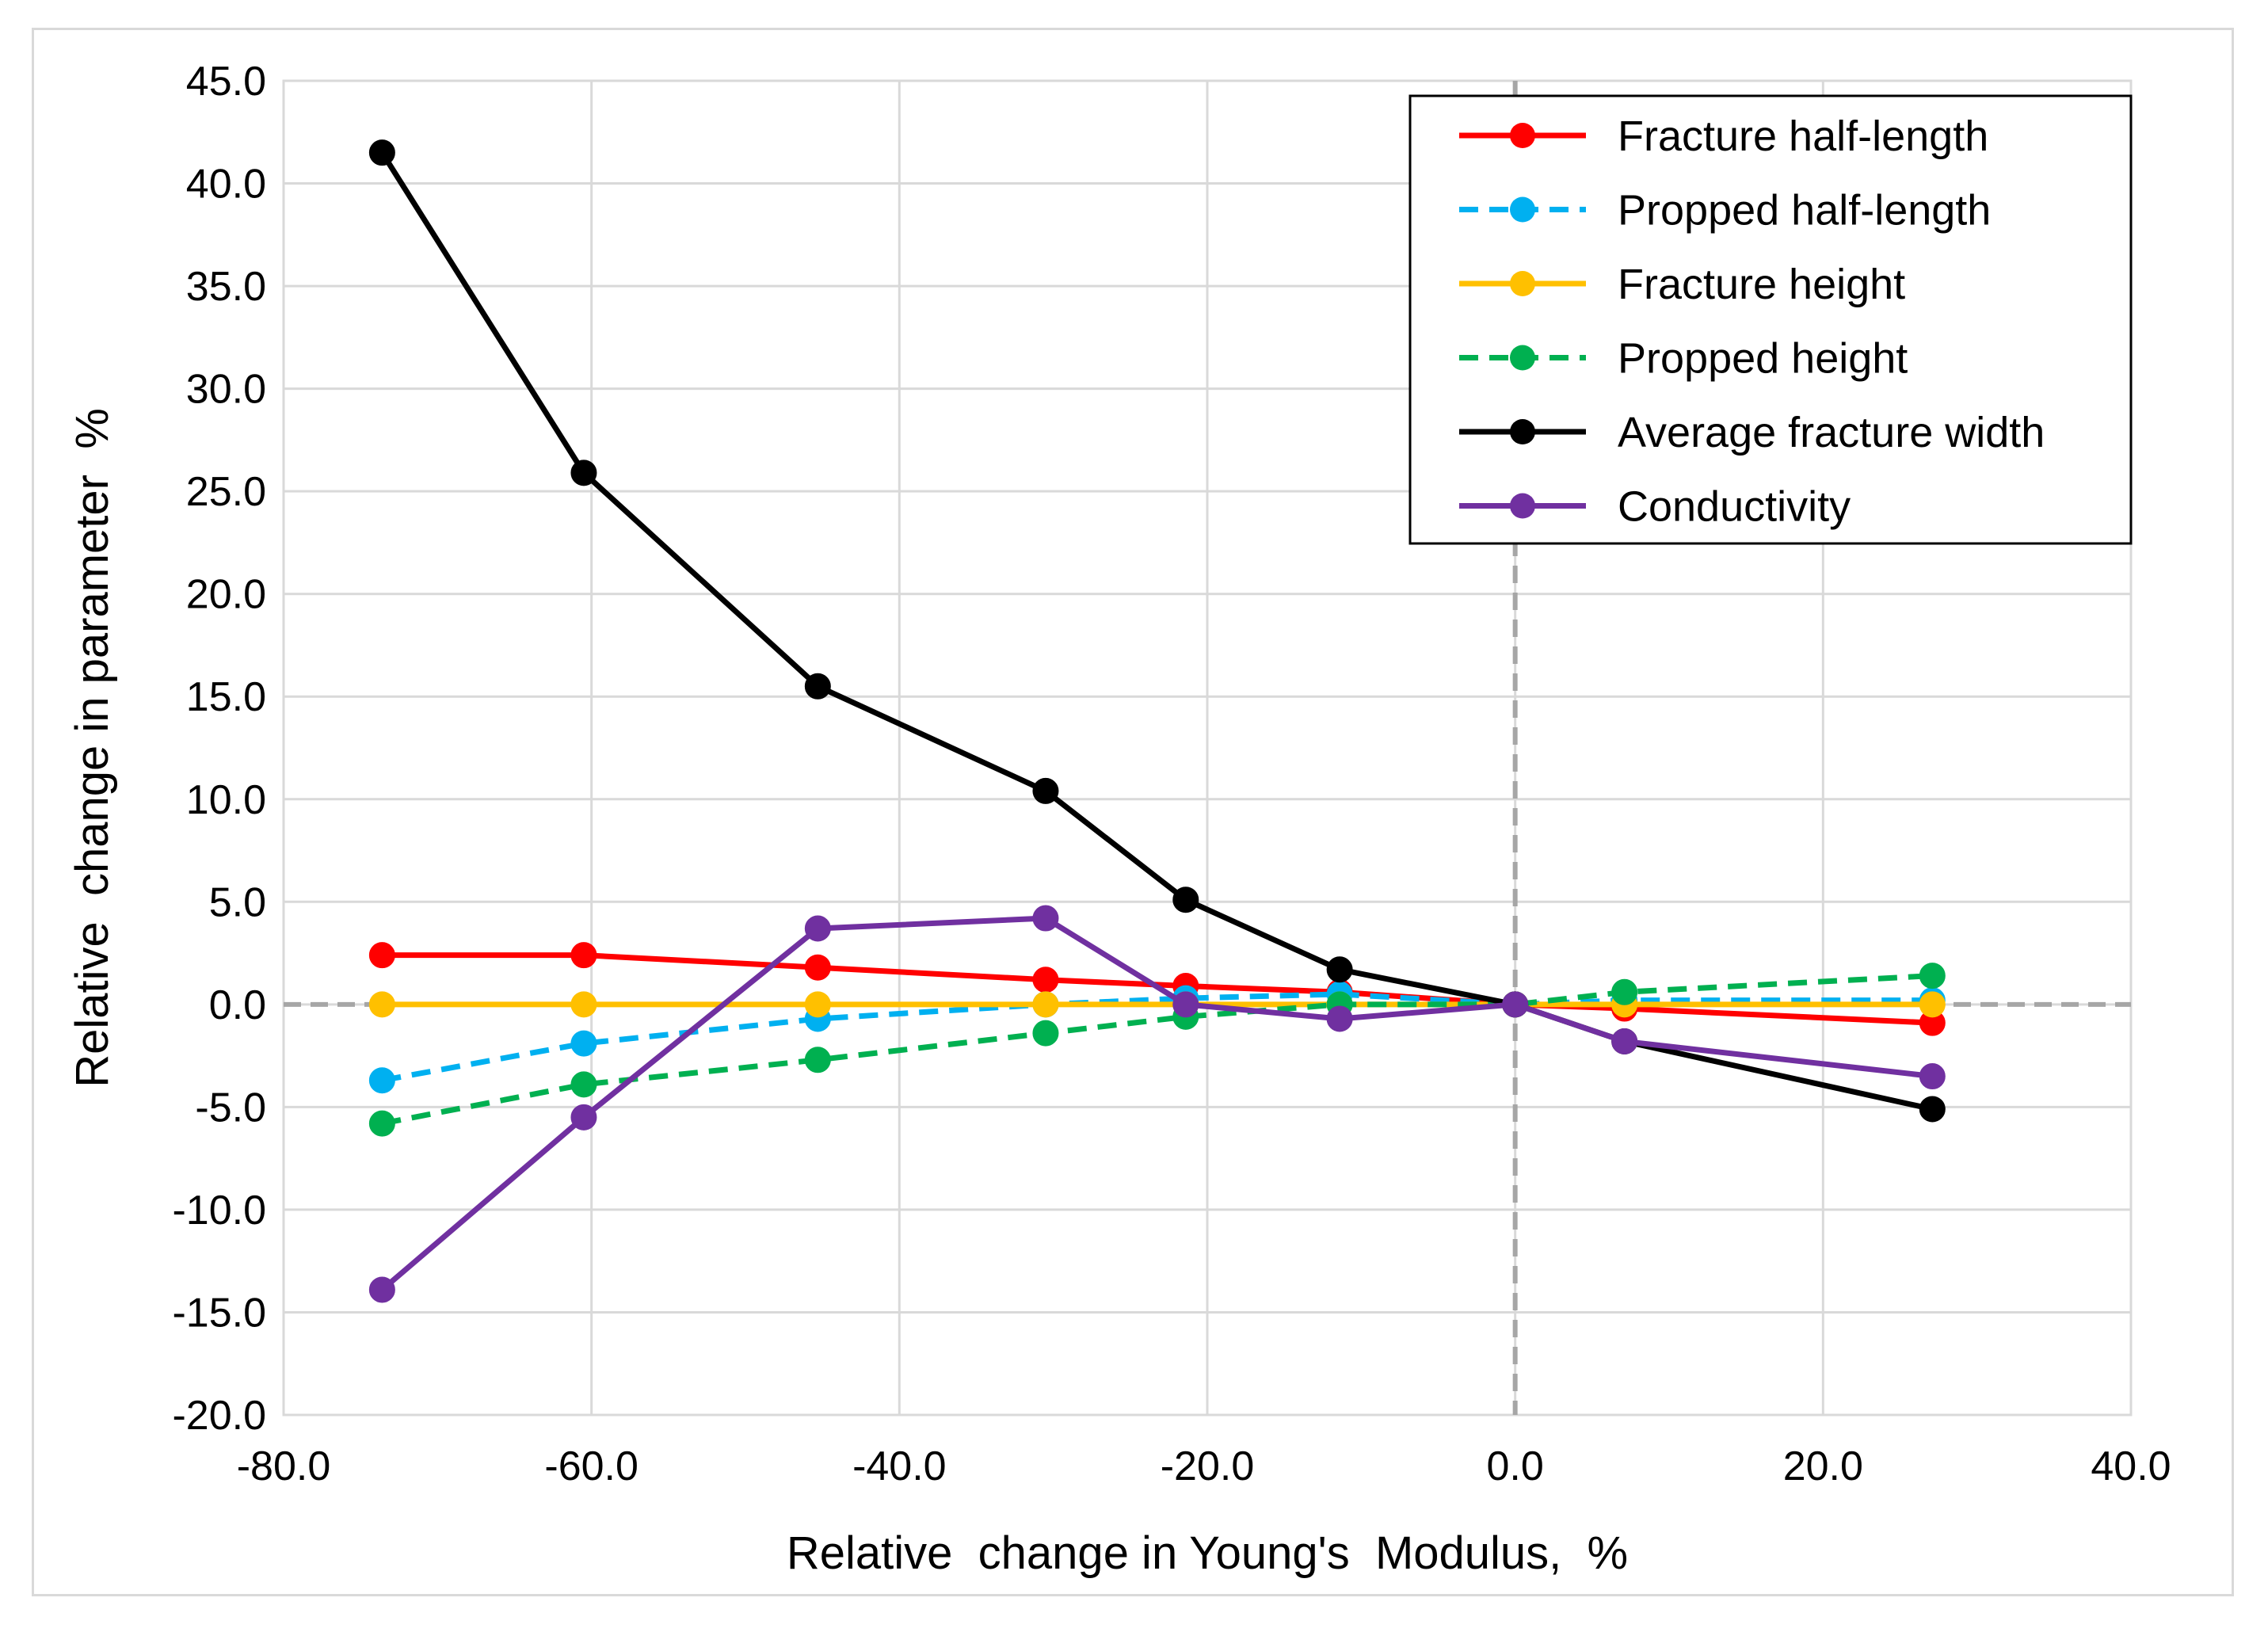  I want to click on legend-box, so click(1770, 319).